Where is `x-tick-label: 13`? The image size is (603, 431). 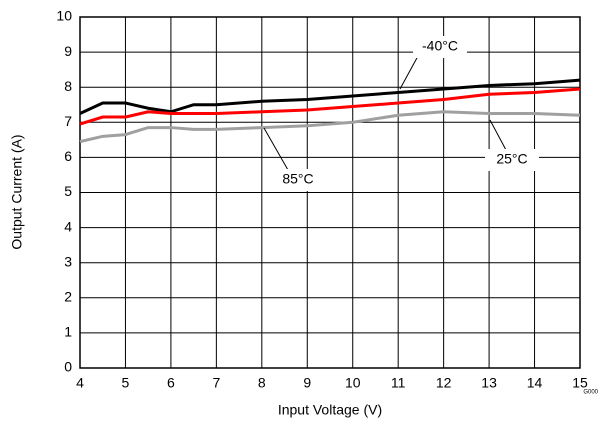
x-tick-label: 13 is located at coordinates (489, 383).